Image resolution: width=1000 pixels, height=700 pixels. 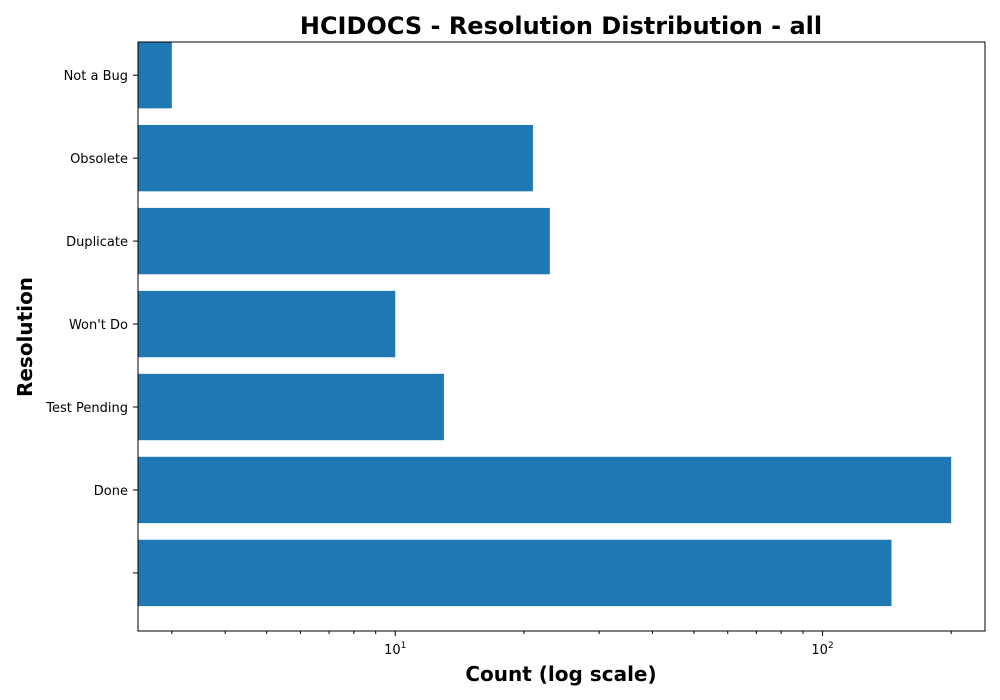 I want to click on x-axis-ticks: 10¹ 10², so click(x=561, y=644).